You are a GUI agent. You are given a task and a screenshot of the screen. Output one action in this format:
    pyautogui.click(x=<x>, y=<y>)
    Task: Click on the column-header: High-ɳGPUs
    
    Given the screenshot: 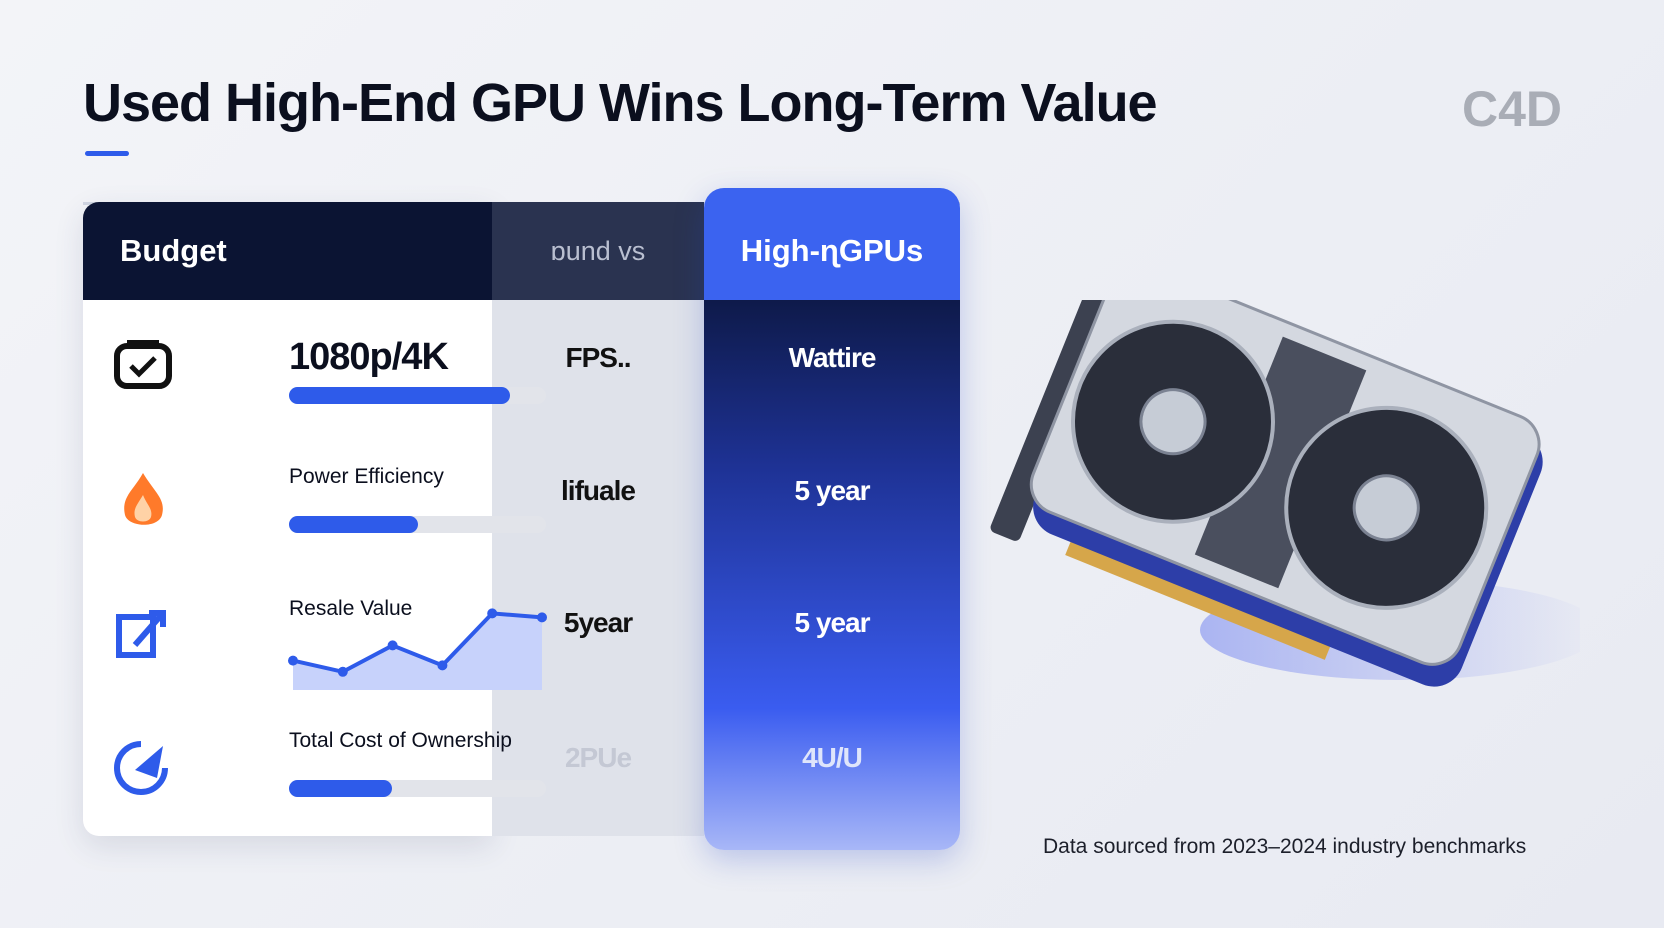 What is the action you would take?
    pyautogui.click(x=832, y=250)
    